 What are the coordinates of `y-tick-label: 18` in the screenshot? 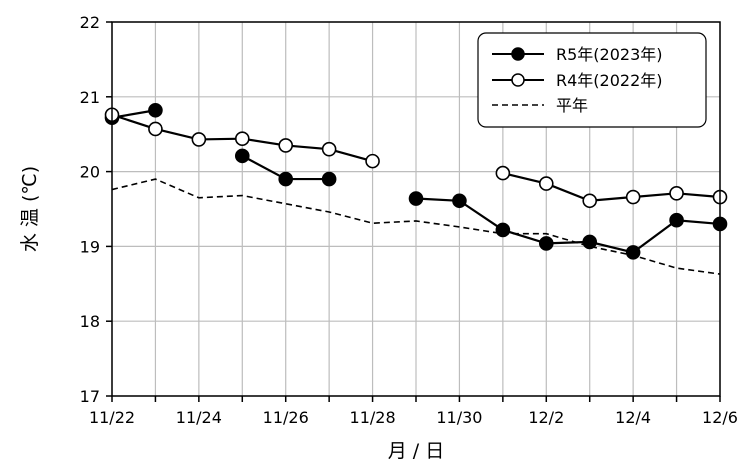 It's located at (90, 321).